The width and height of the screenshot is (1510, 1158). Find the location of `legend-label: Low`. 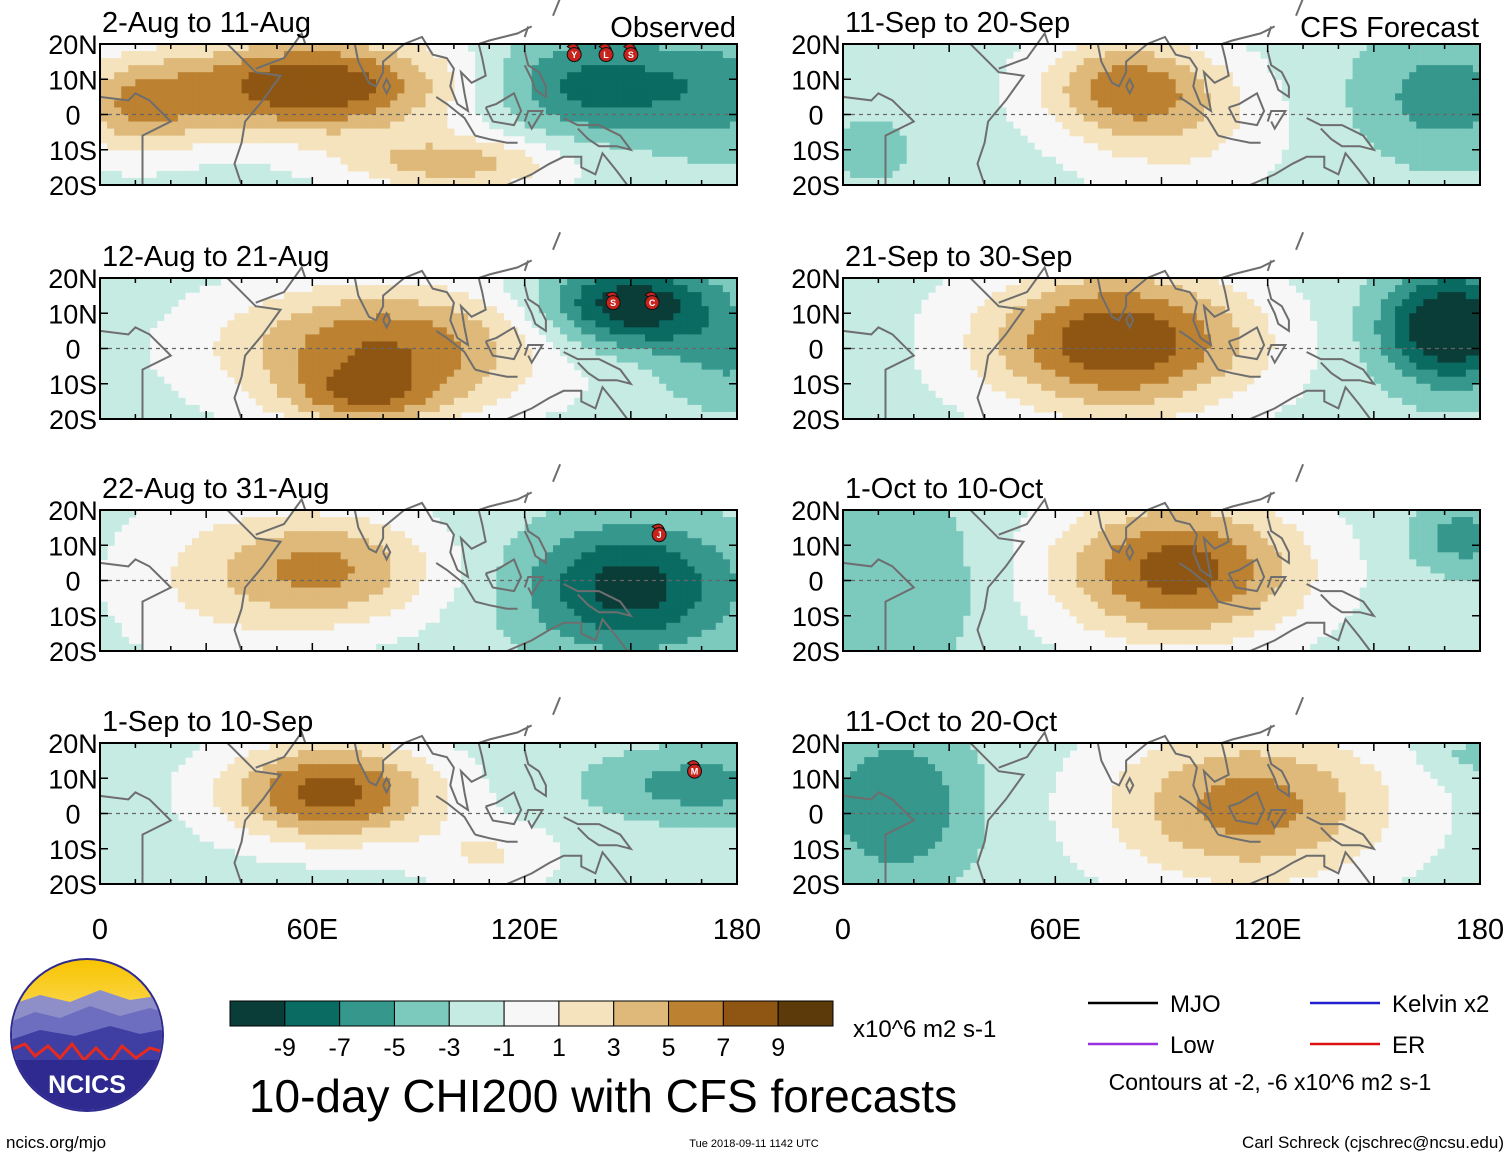

legend-label: Low is located at coordinates (1192, 1045).